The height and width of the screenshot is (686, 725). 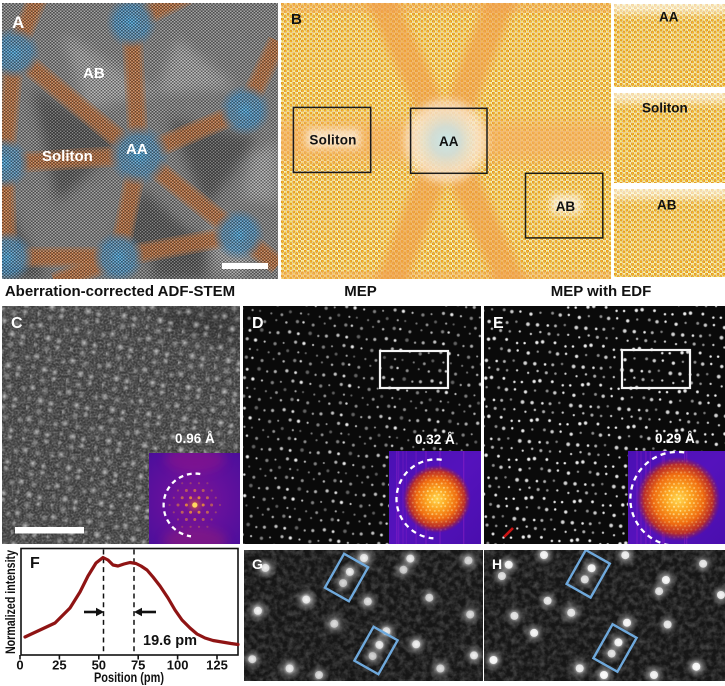 I want to click on svg-text: Normalized intensity, so click(x=10, y=602).